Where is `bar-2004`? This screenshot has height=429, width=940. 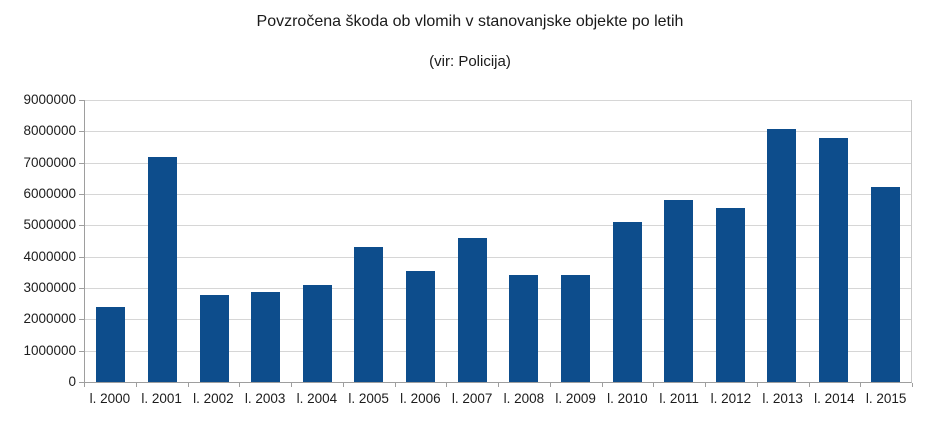 bar-2004 is located at coordinates (317, 333).